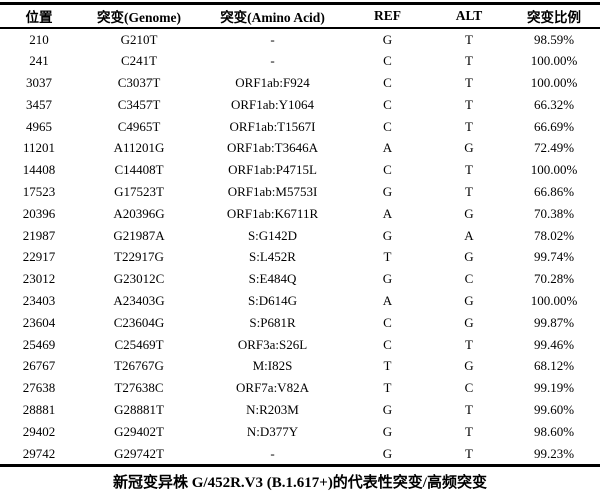 The width and height of the screenshot is (600, 502). I want to click on table-row: 29402 G29402T N:D377Y G T 98.60%, so click(300, 432).